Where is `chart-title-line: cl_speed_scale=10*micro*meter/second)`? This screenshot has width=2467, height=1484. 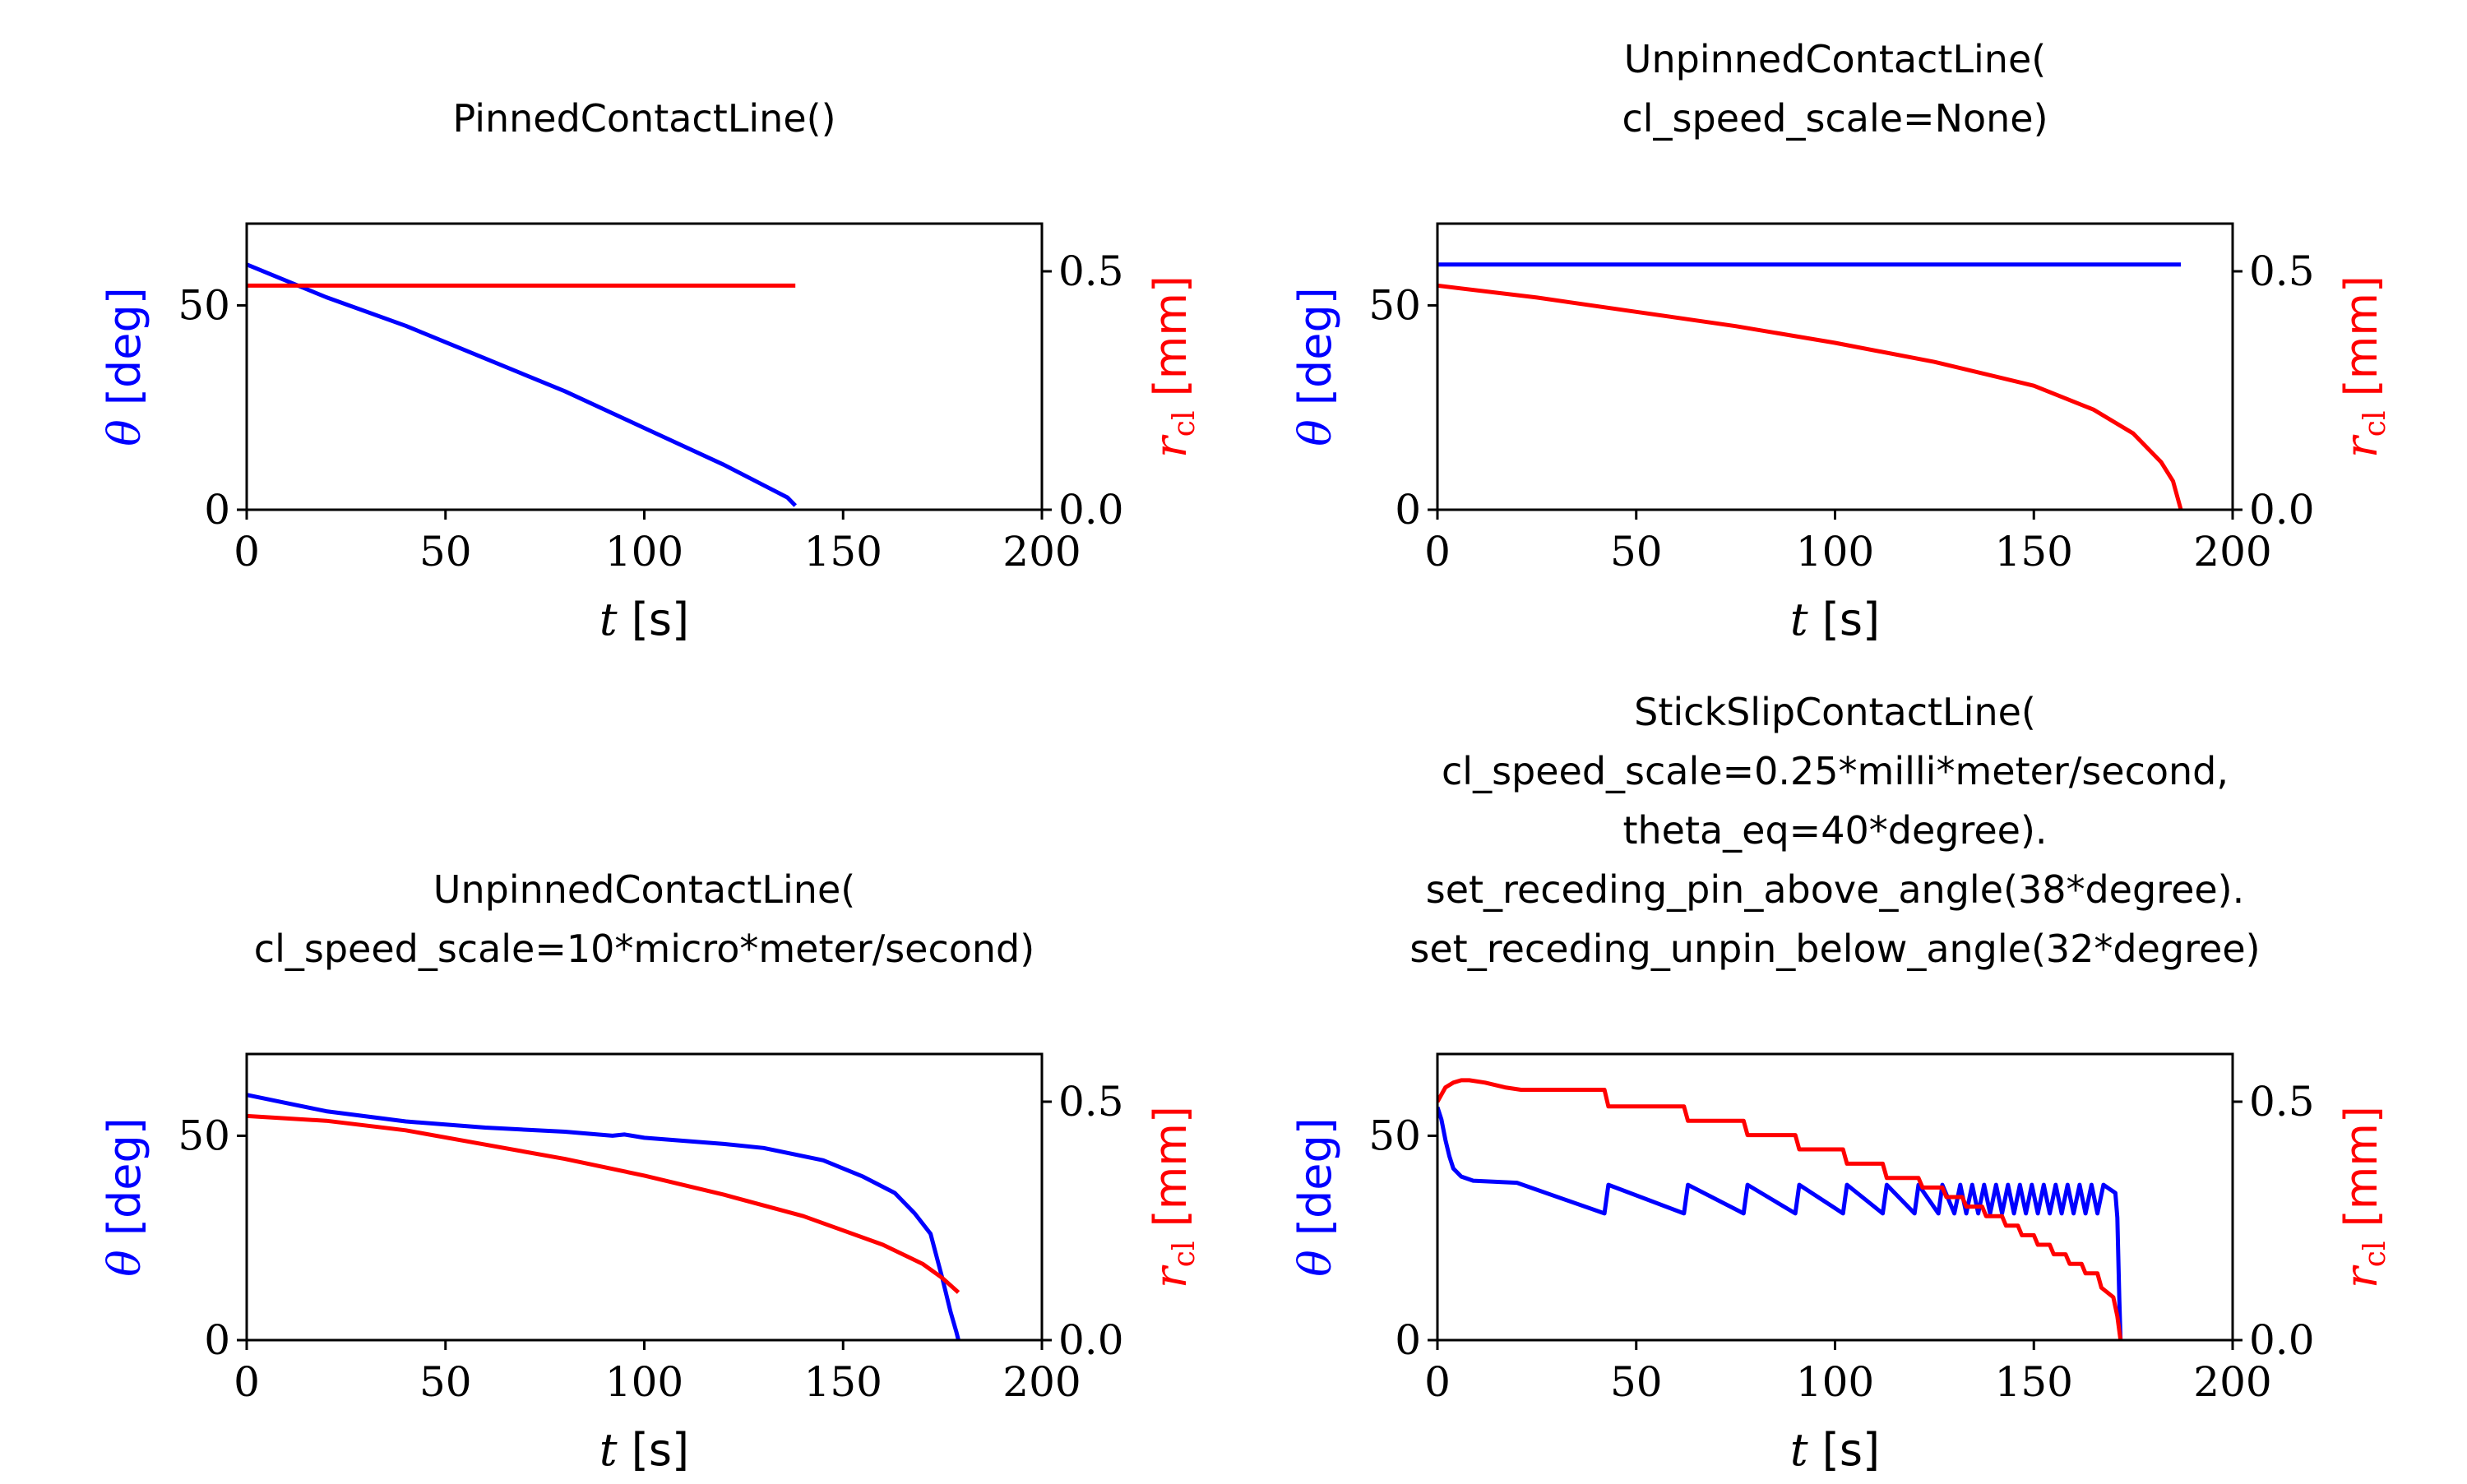
chart-title-line: cl_speed_scale=10*micro*meter/second) is located at coordinates (644, 949).